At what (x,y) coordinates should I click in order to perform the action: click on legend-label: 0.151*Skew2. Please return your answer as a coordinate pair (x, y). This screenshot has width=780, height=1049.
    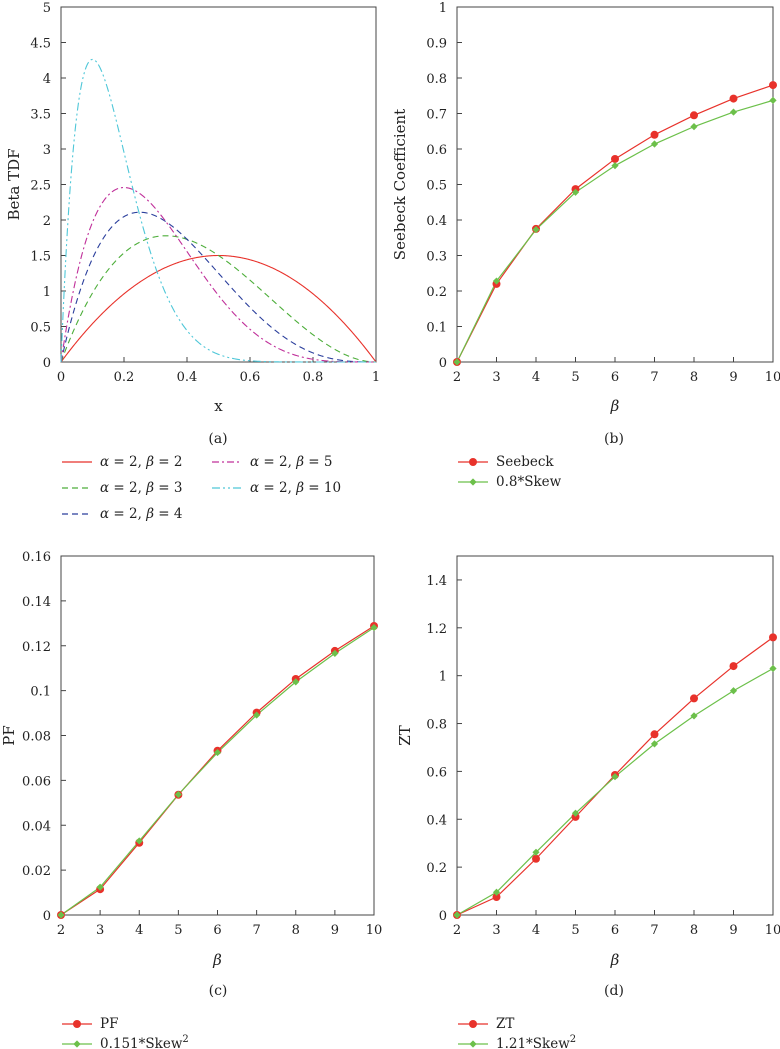
    Looking at the image, I should click on (144, 1041).